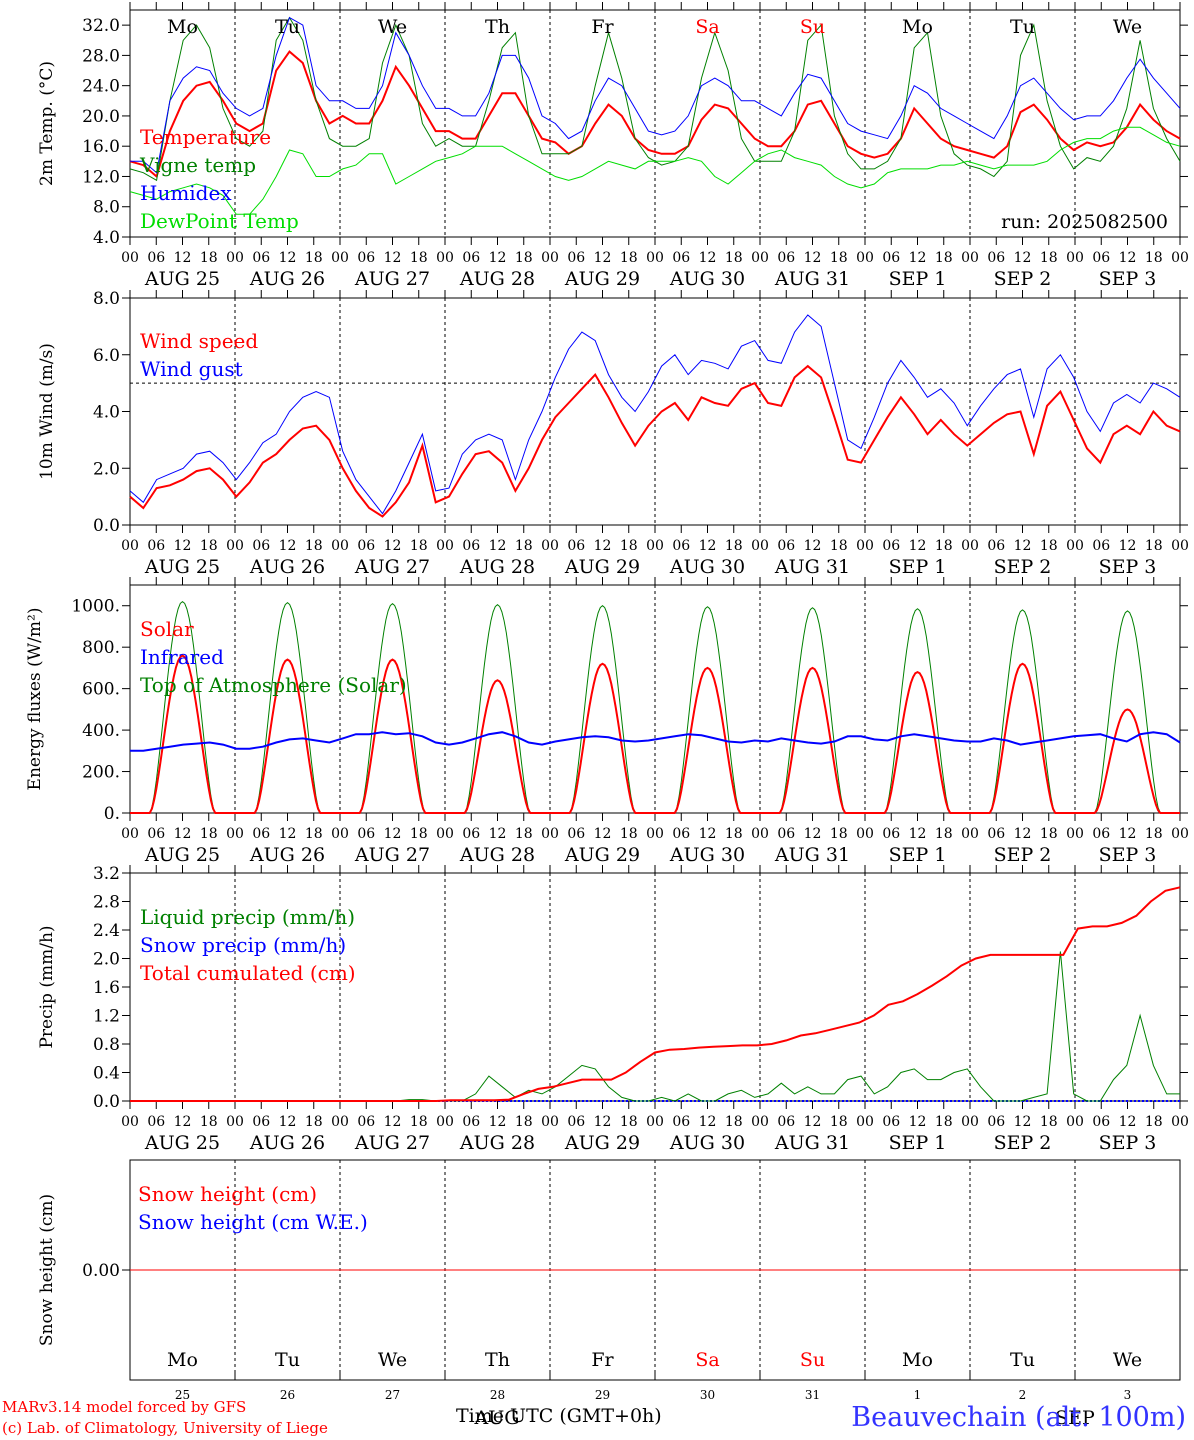 This screenshot has width=1194, height=1440. What do you see at coordinates (655, 441) in the screenshot?
I see `wind-series-wind-speed` at bounding box center [655, 441].